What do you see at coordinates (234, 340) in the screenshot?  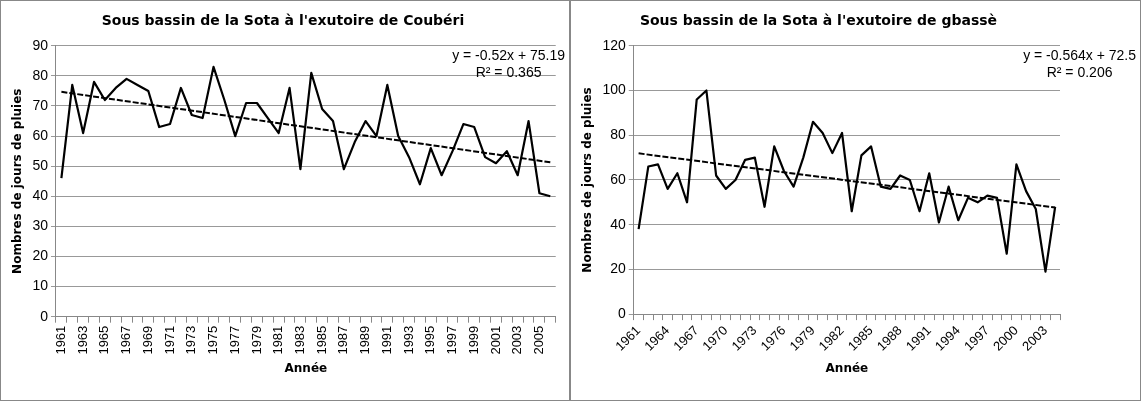 I see `x-tick-label: 1977` at bounding box center [234, 340].